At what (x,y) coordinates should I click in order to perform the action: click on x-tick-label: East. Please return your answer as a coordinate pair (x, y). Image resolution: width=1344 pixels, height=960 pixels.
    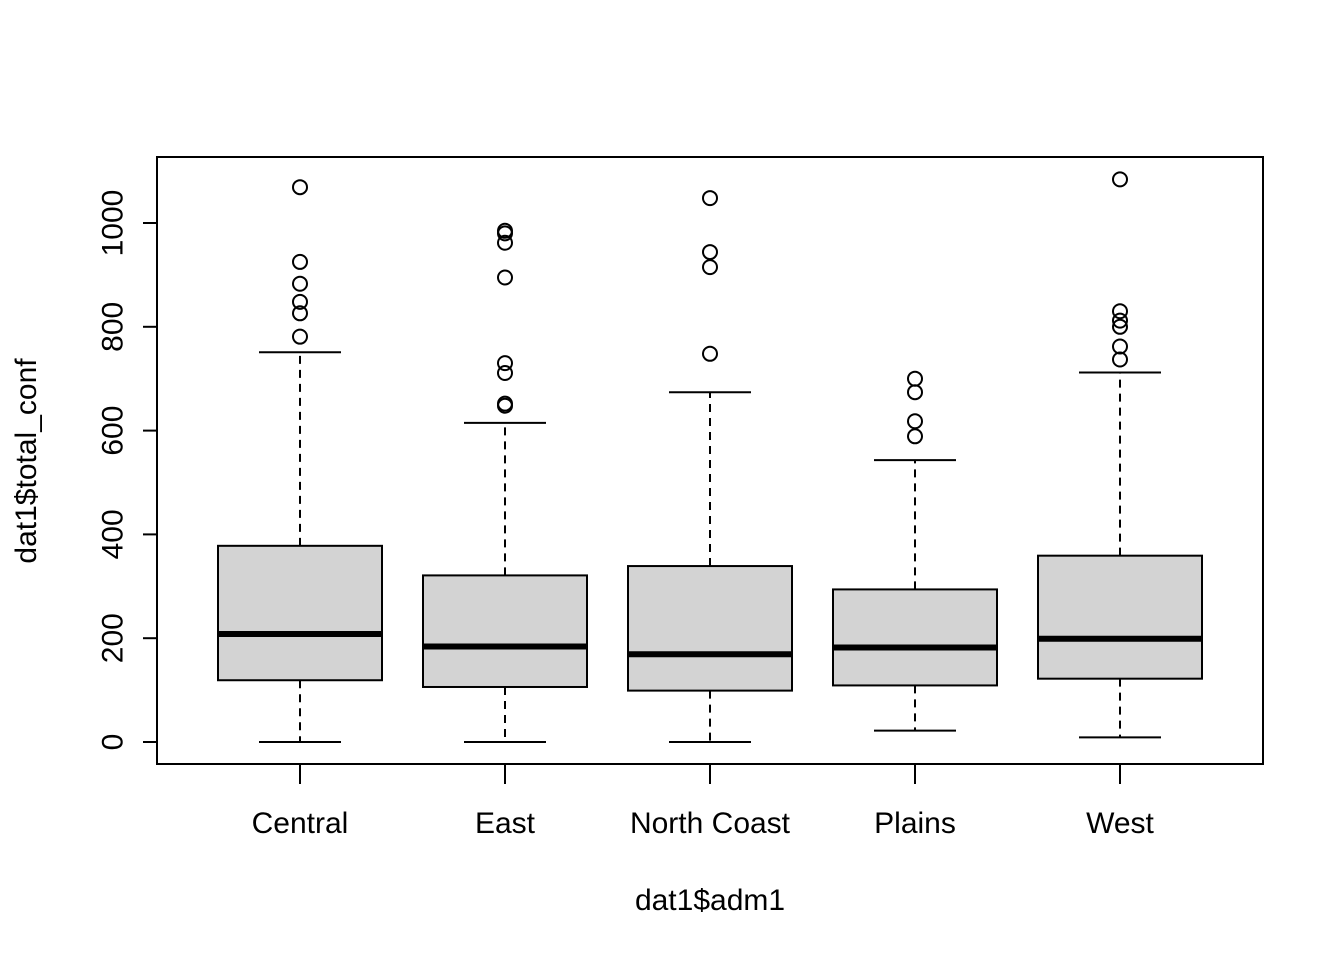
    Looking at the image, I should click on (505, 823).